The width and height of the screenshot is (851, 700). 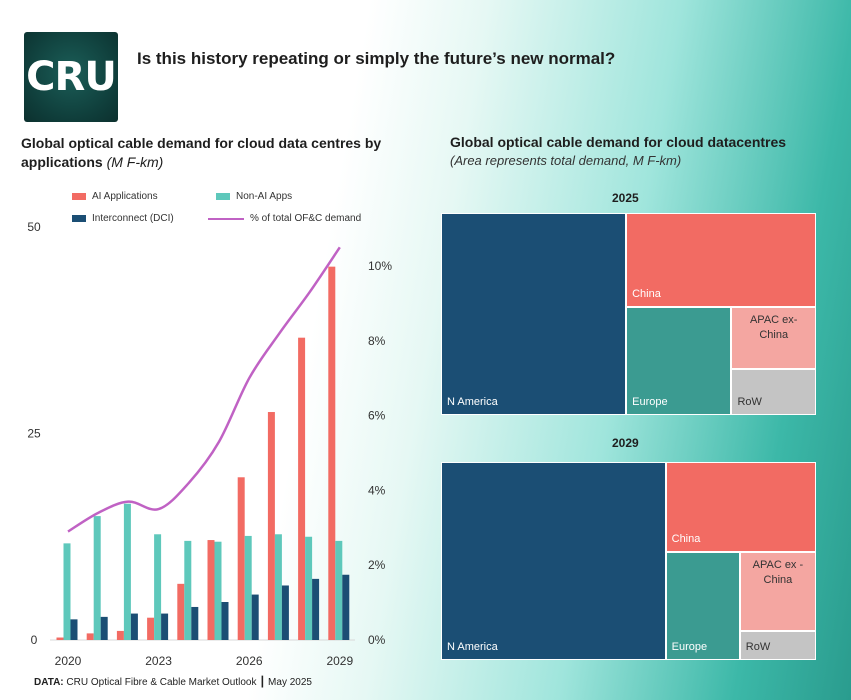 What do you see at coordinates (566, 160) in the screenshot?
I see `right-chart-subtitle: (Area represents total demand, M F-km)` at bounding box center [566, 160].